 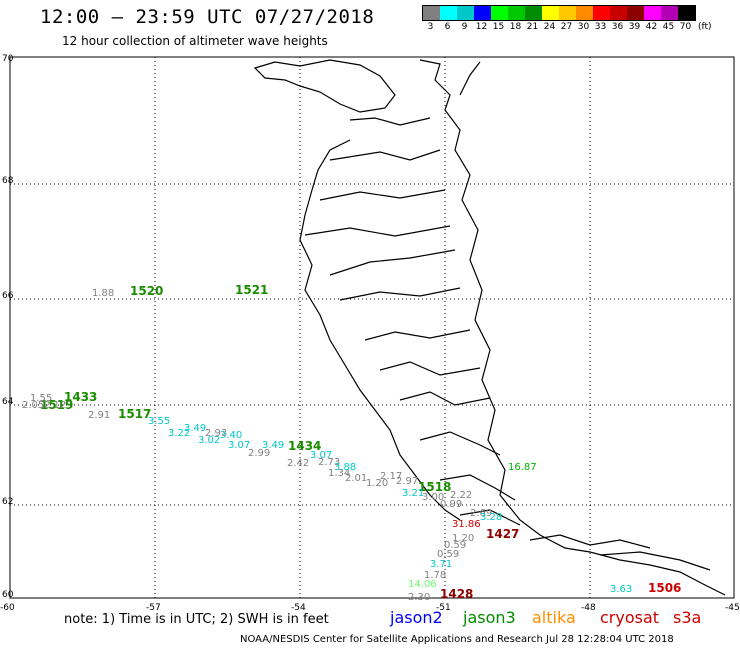 What do you see at coordinates (55, 405) in the screenshot?
I see `swh-value-label: 2.12` at bounding box center [55, 405].